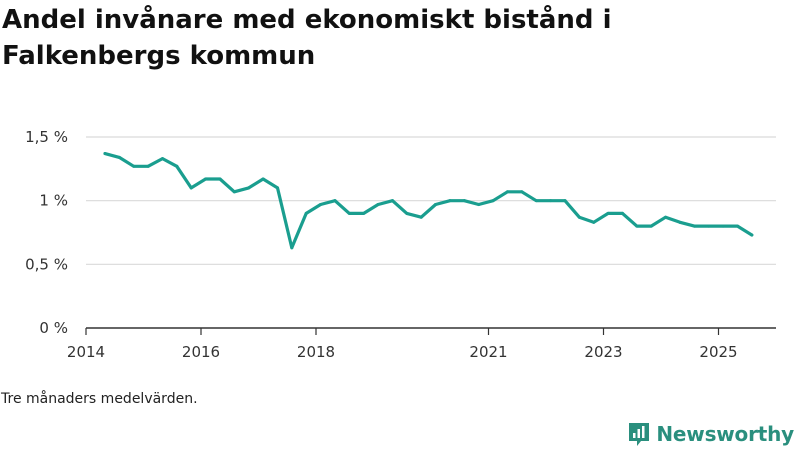  I want to click on x-tick-label: 2014, so click(86, 351).